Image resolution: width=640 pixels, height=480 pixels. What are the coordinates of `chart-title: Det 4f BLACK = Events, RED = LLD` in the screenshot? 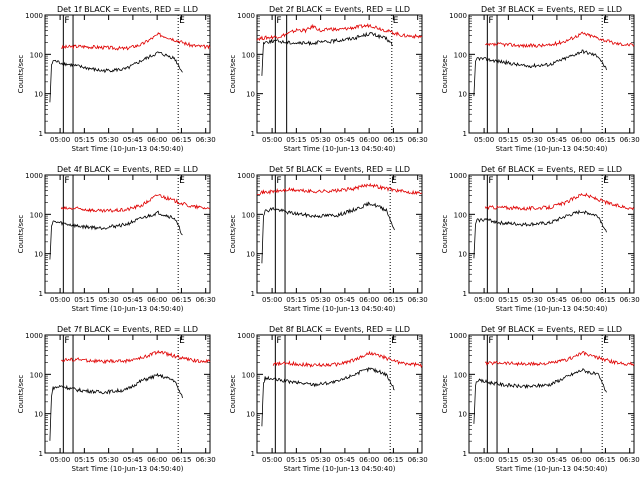 It's located at (127, 169).